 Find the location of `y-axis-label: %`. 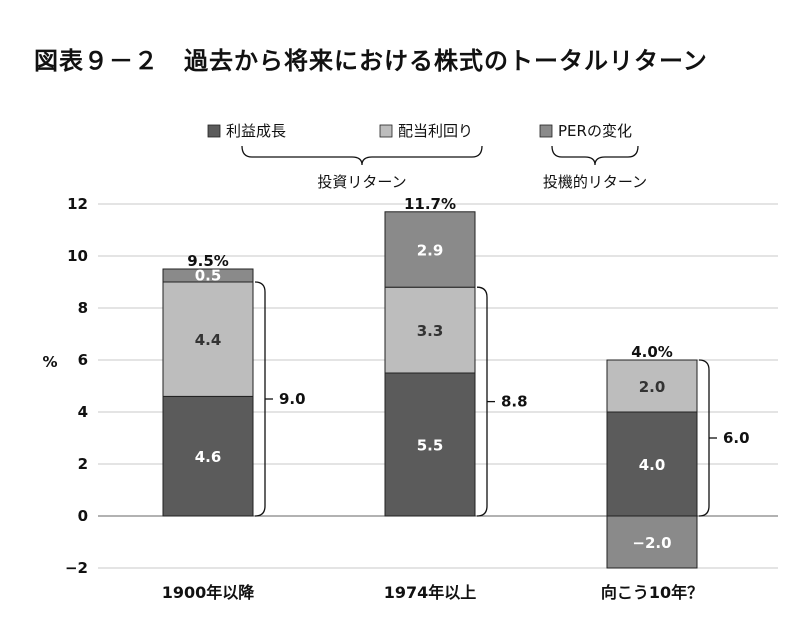

y-axis-label: % is located at coordinates (49, 362).